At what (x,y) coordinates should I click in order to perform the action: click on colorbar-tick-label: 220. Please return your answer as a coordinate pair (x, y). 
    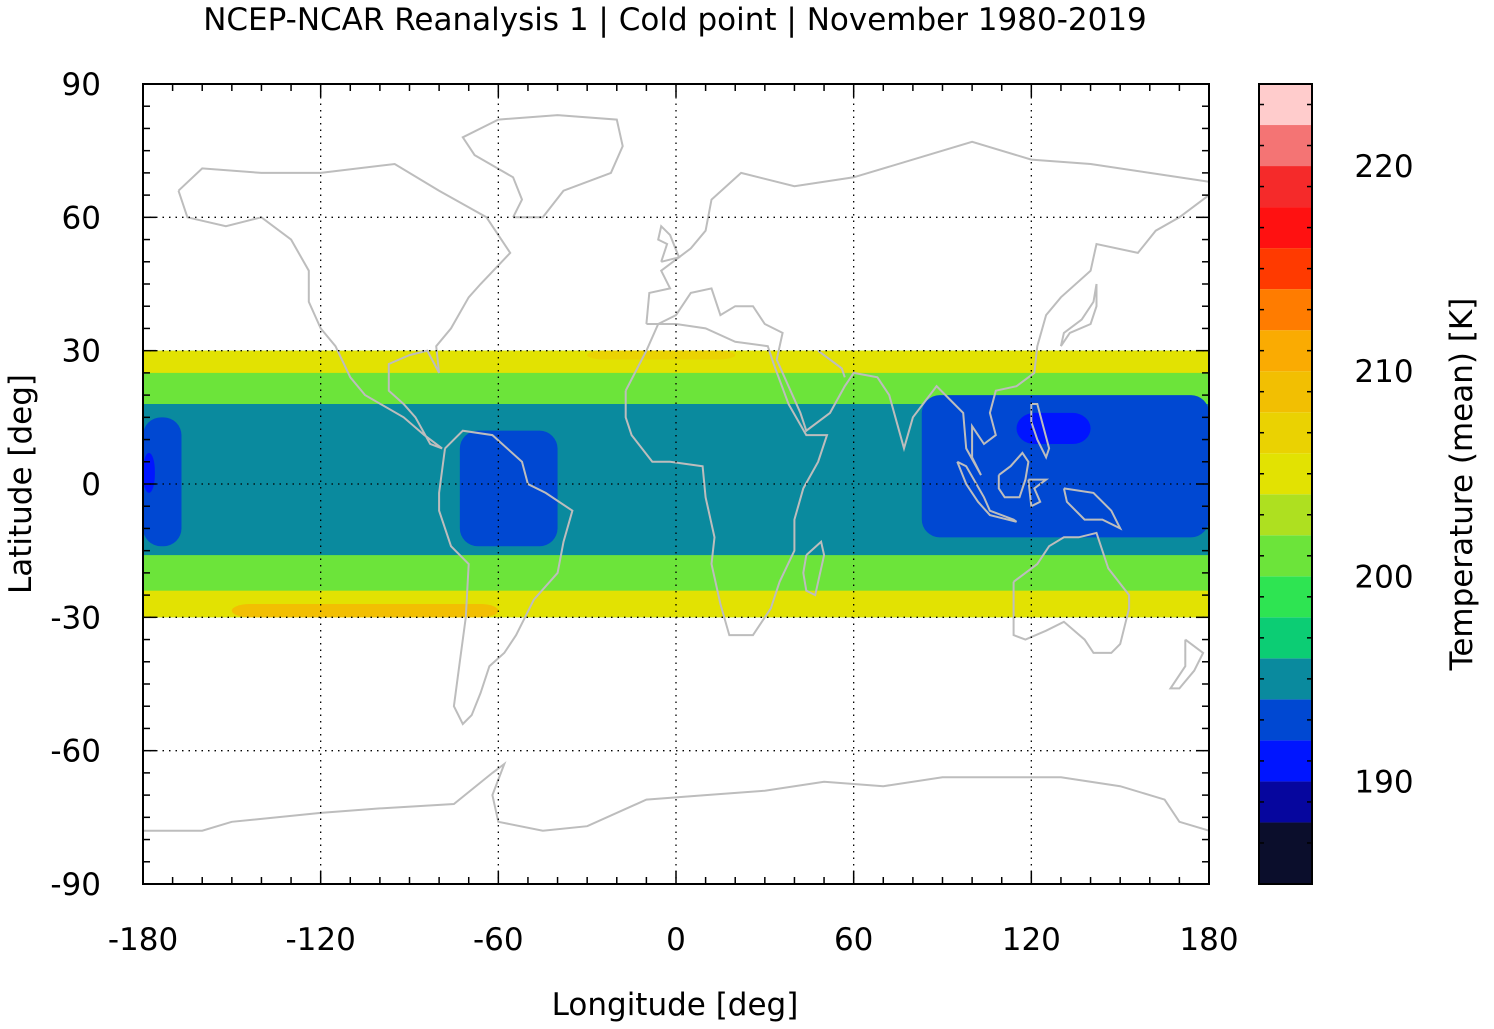
    Looking at the image, I should click on (1383, 167).